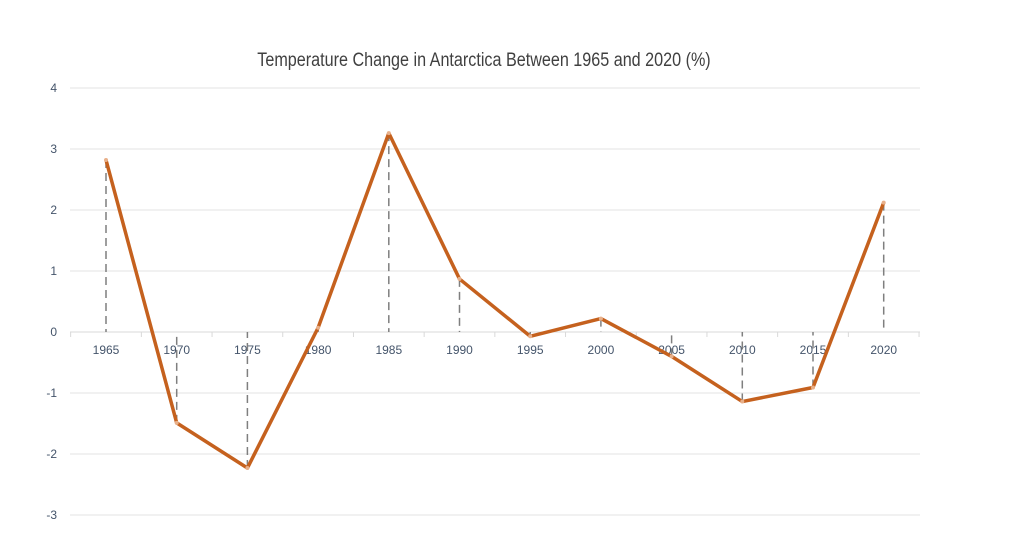  Describe the element at coordinates (459, 350) in the screenshot. I see `x-tick-label: 1990` at that location.